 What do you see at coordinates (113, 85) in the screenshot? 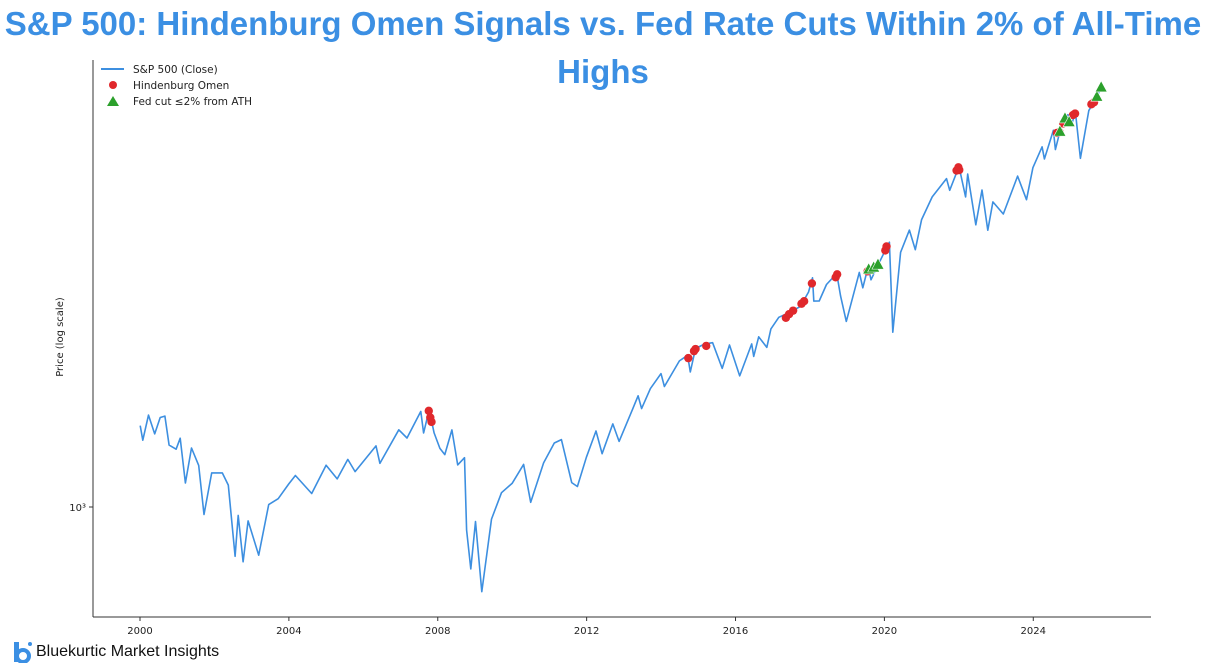
I see `legend-circle-swatch` at bounding box center [113, 85].